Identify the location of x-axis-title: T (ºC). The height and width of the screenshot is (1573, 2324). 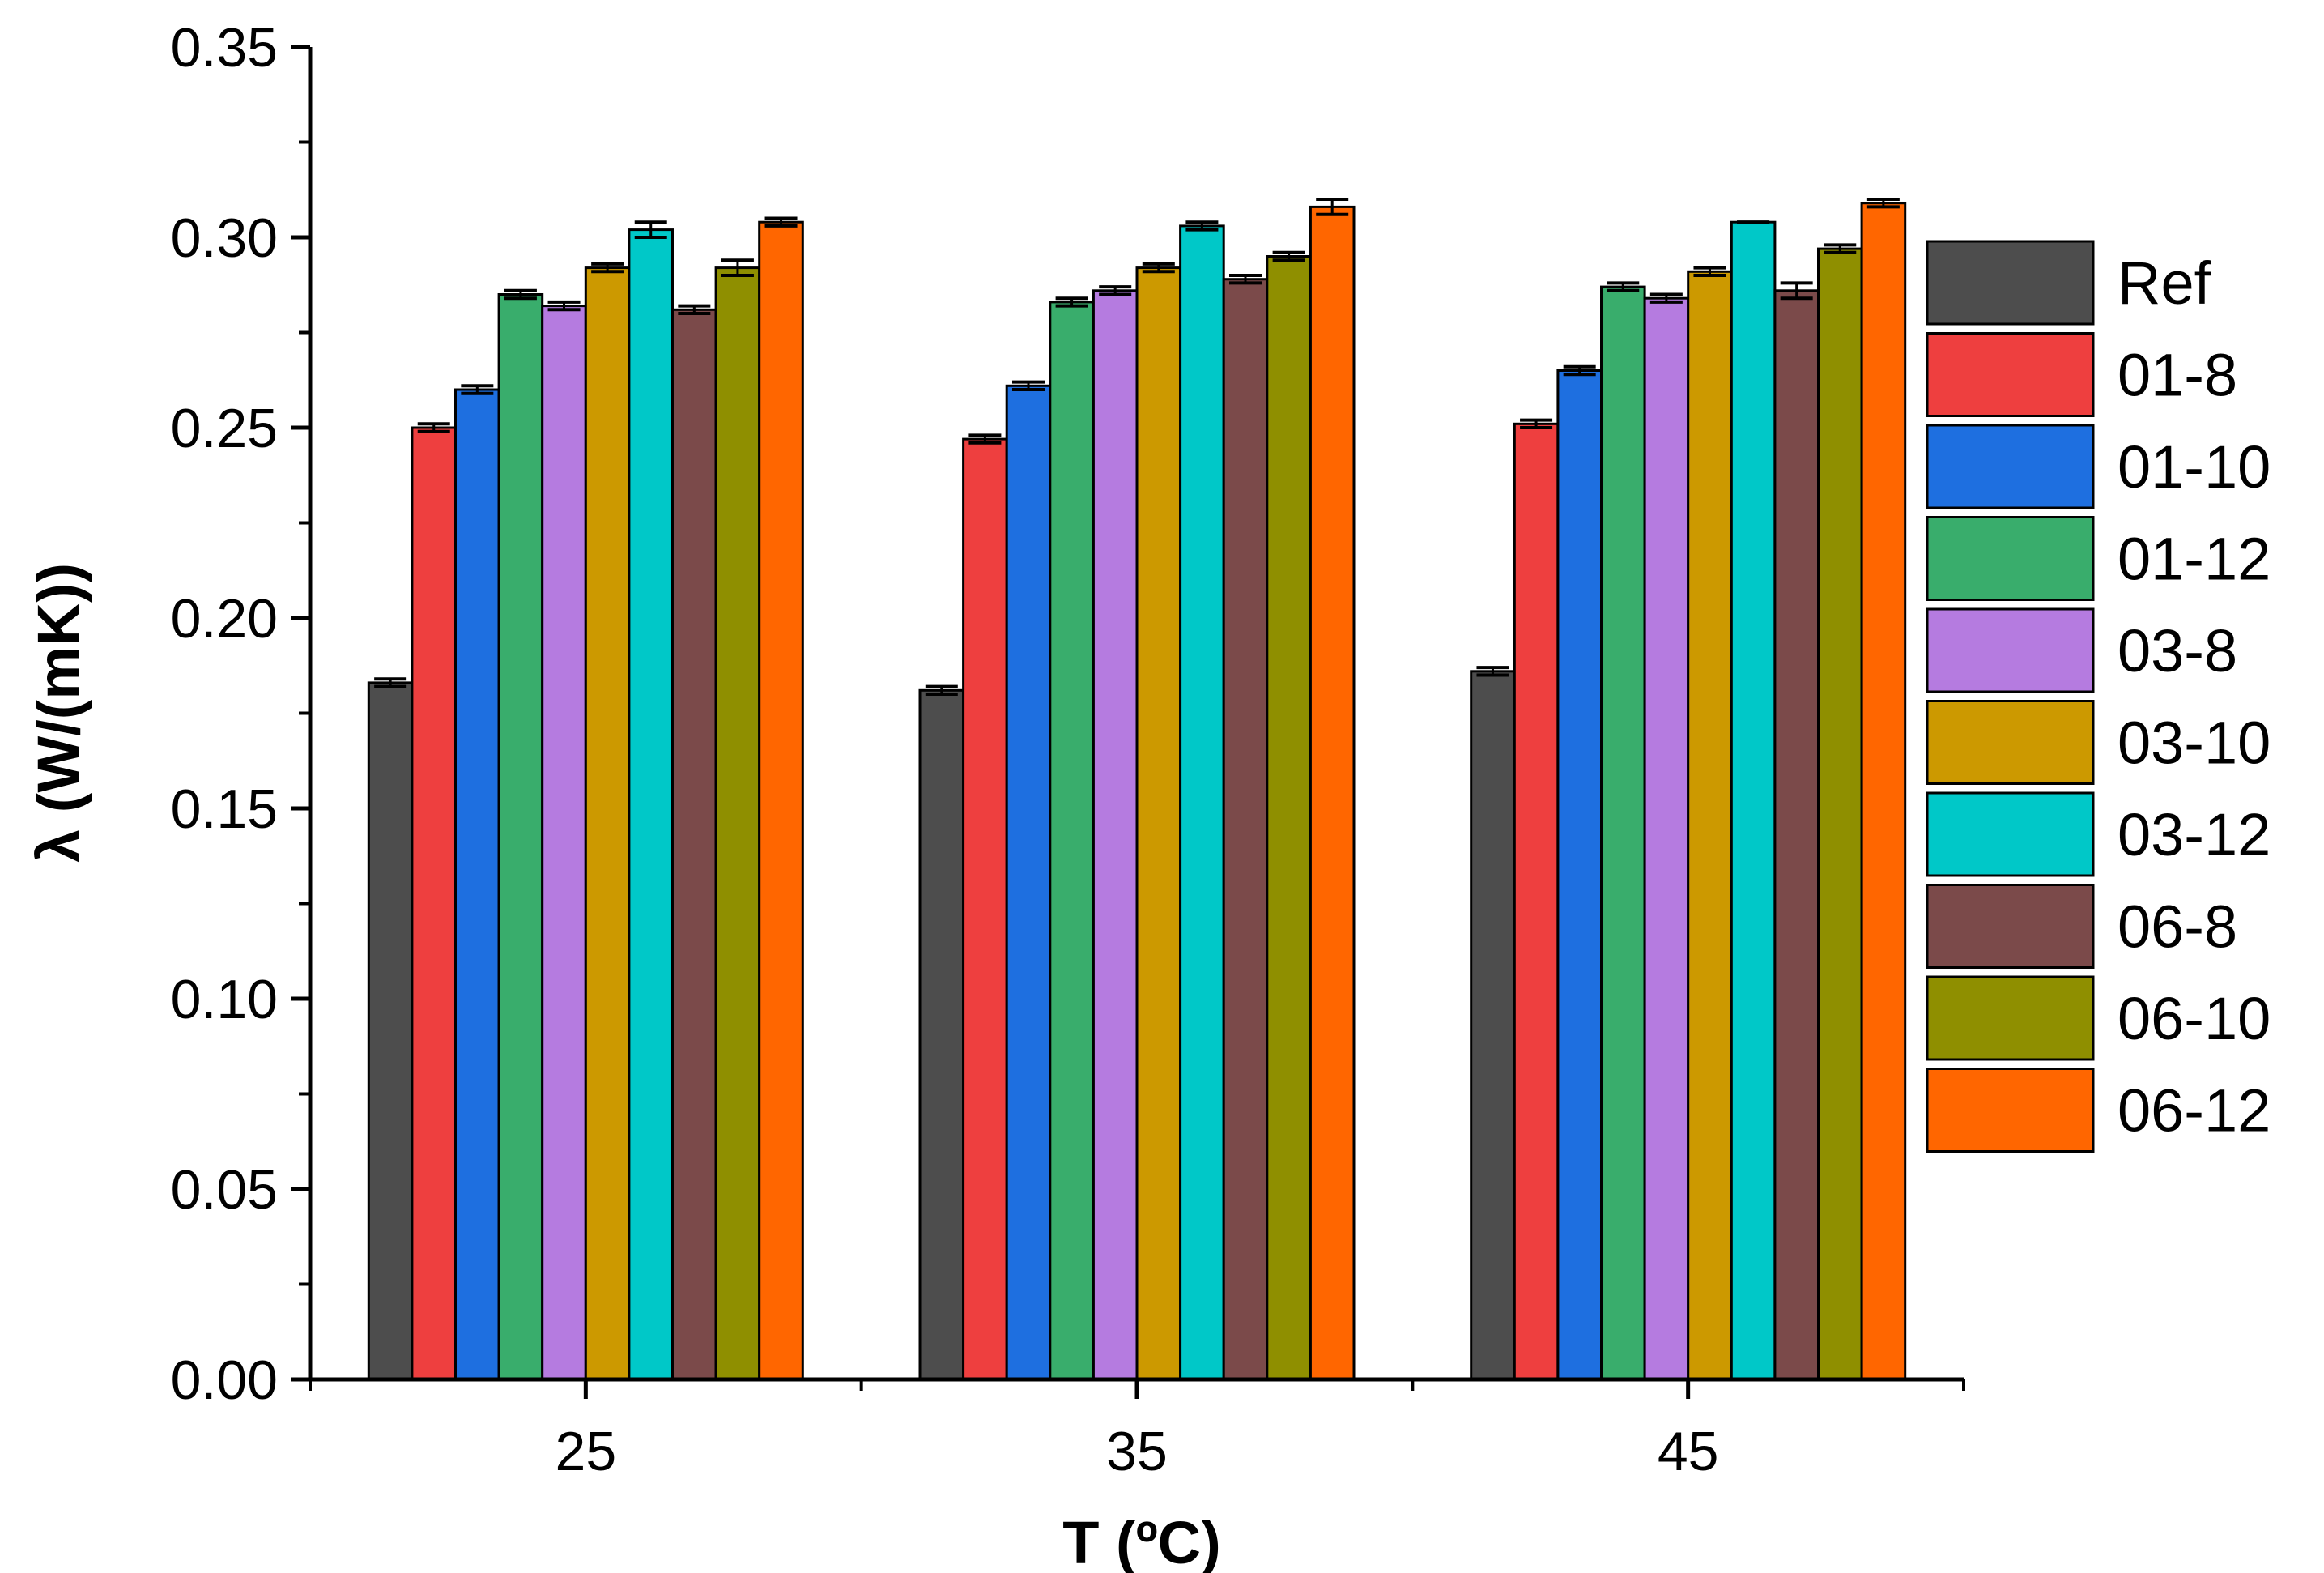
(1141, 1541).